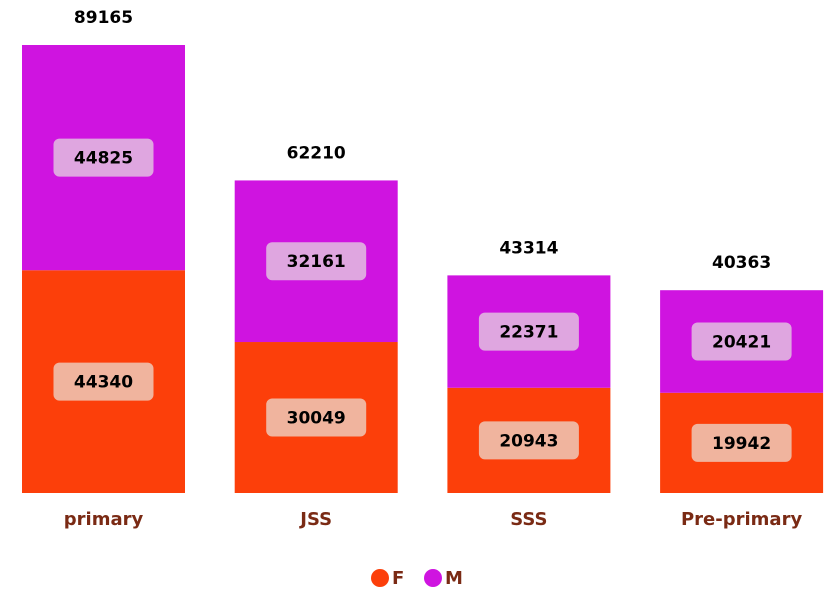  I want to click on category-label: JSS, so click(315, 519).